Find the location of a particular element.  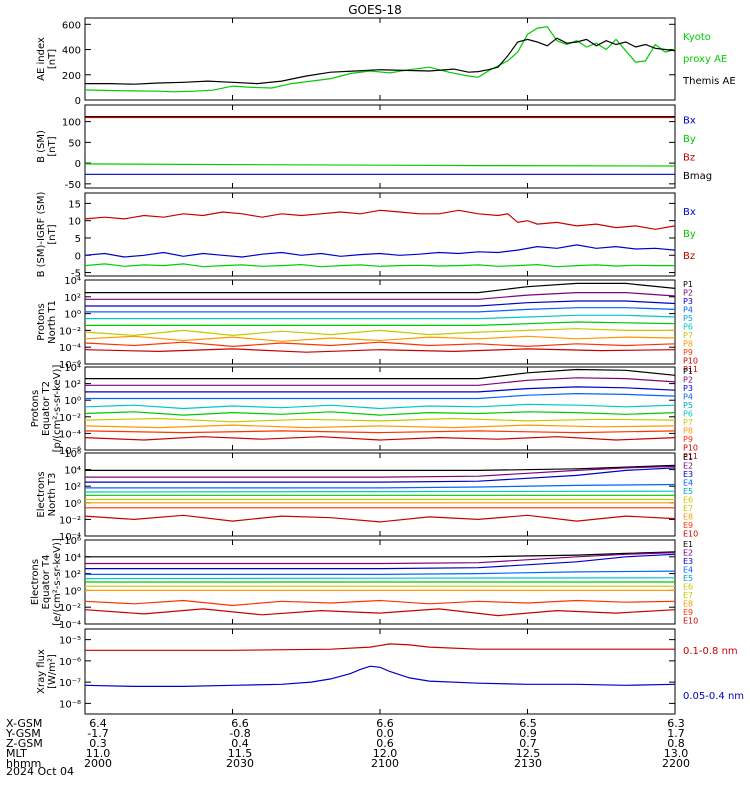

y-axis-label: [p/(cm²-s-sr-keV)] is located at coordinates (57, 409).